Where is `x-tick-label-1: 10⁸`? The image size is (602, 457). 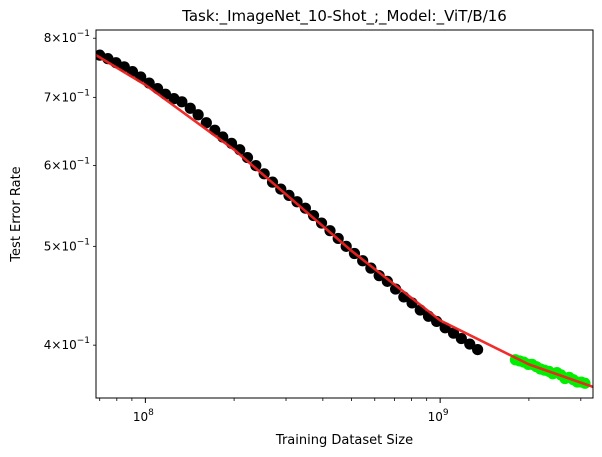 x-tick-label-1: 10⁸ is located at coordinates (143, 416).